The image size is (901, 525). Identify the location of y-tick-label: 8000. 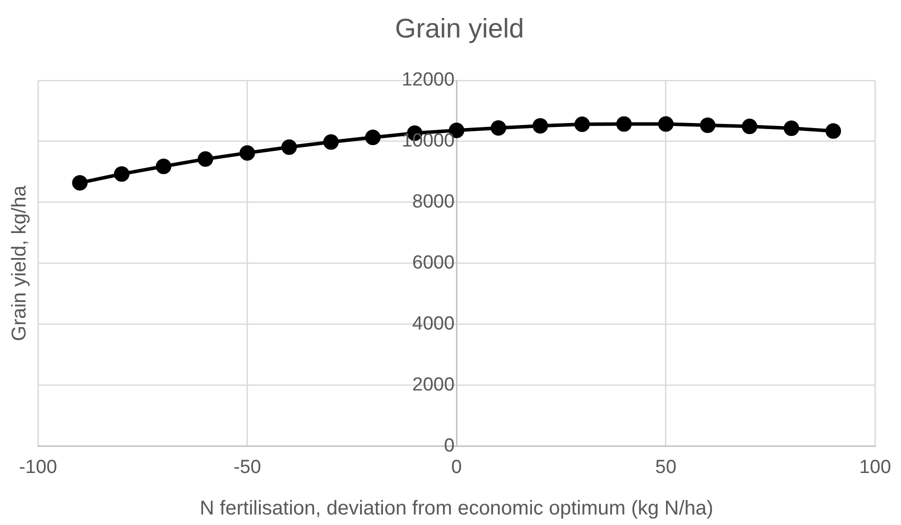
(433, 202).